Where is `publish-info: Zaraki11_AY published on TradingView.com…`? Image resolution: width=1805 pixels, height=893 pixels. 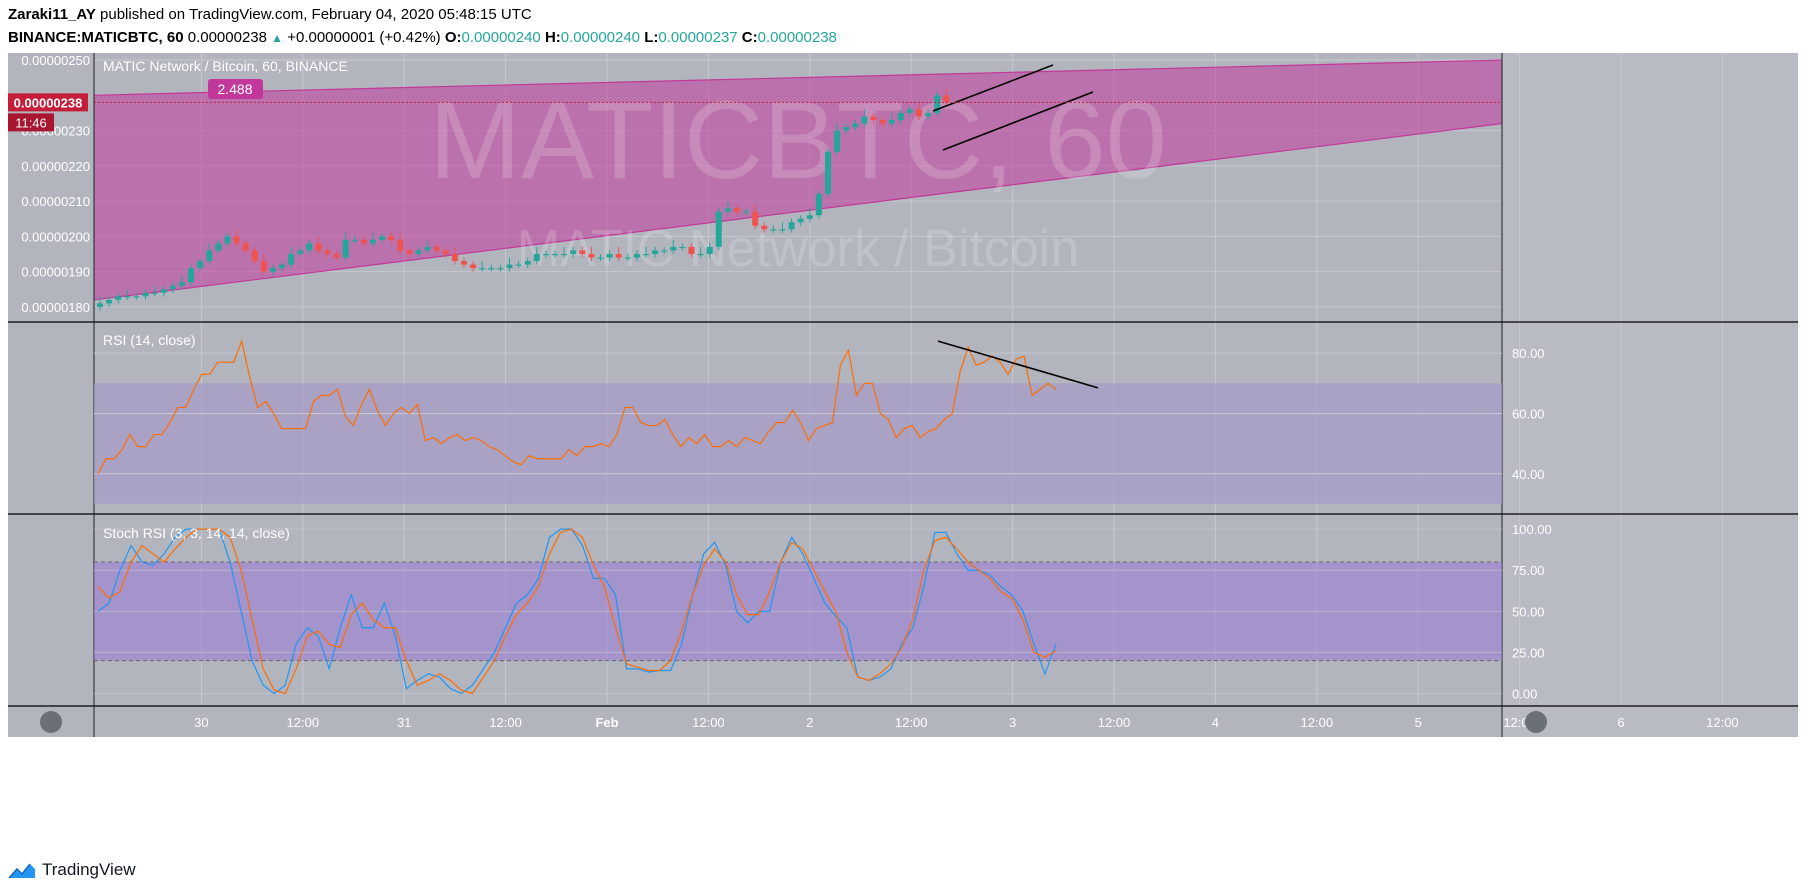
publish-info: Zaraki11_AY published on TradingView.com… is located at coordinates (270, 14).